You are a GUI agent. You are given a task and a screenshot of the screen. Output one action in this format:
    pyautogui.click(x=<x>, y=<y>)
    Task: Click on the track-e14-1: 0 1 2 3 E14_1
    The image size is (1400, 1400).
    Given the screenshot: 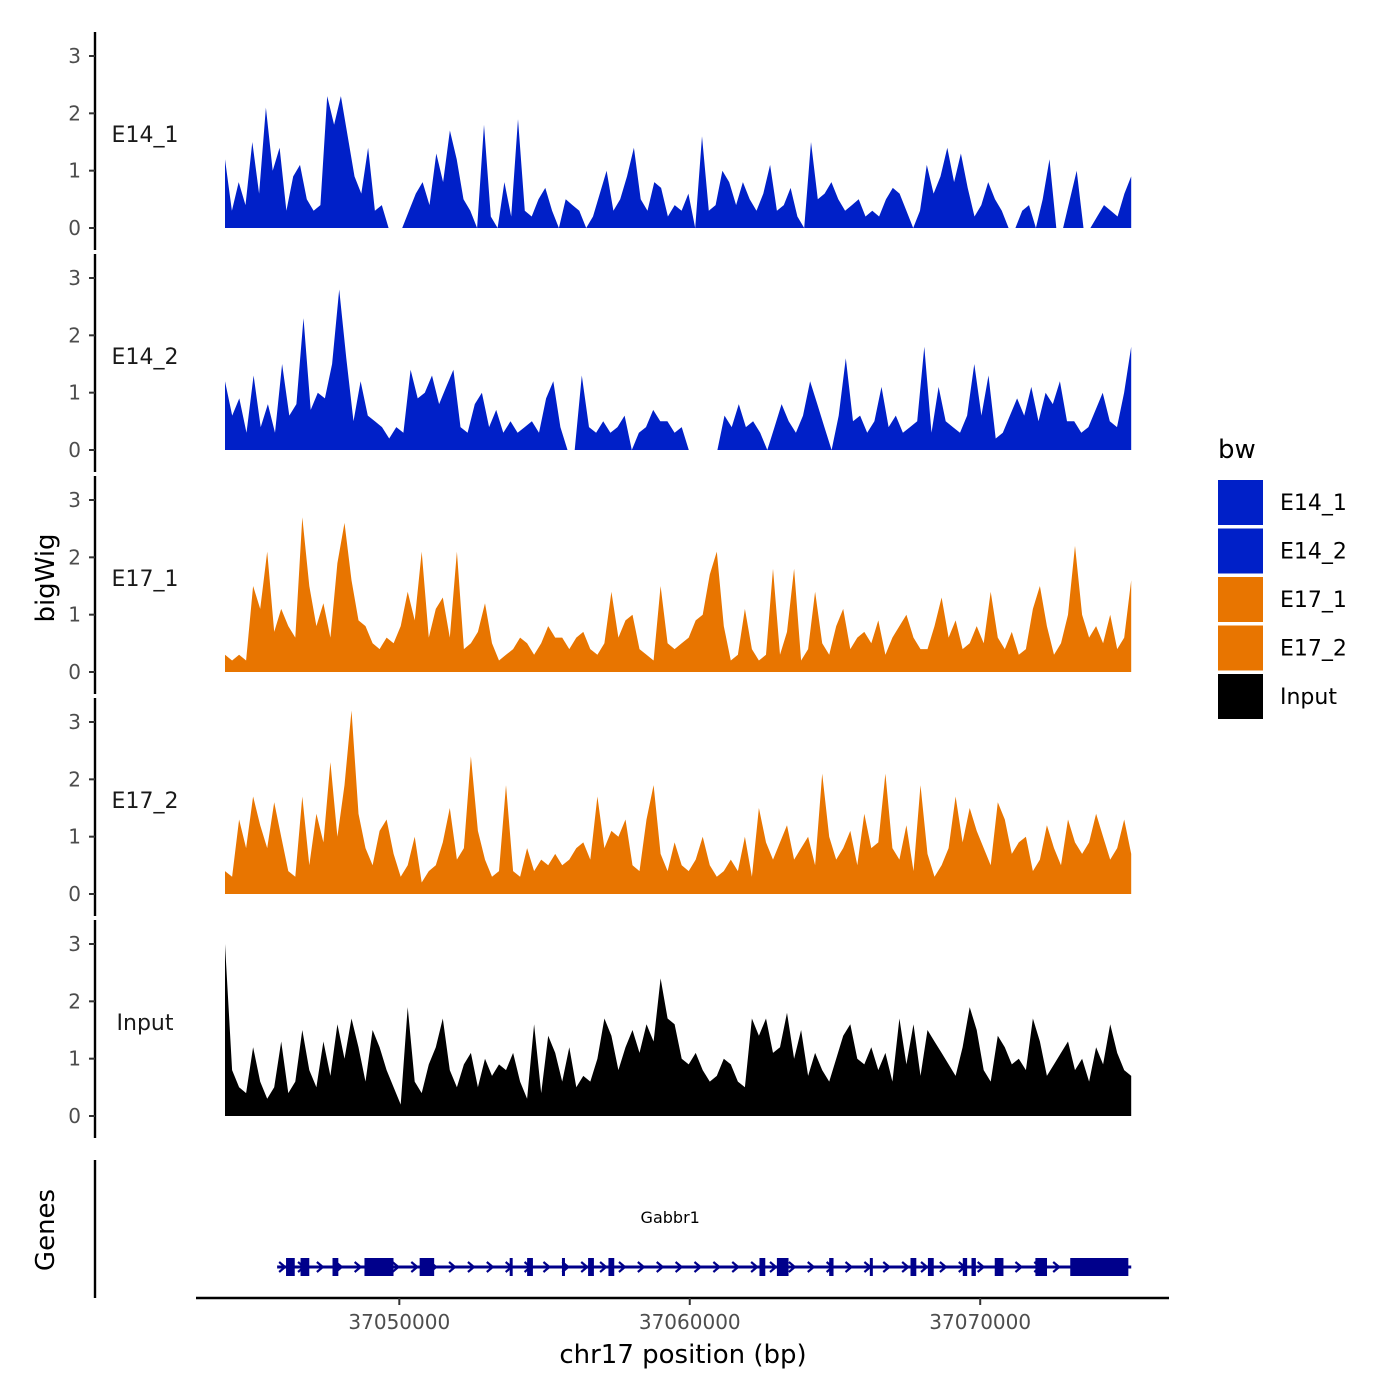 What is the action you would take?
    pyautogui.click(x=600, y=141)
    